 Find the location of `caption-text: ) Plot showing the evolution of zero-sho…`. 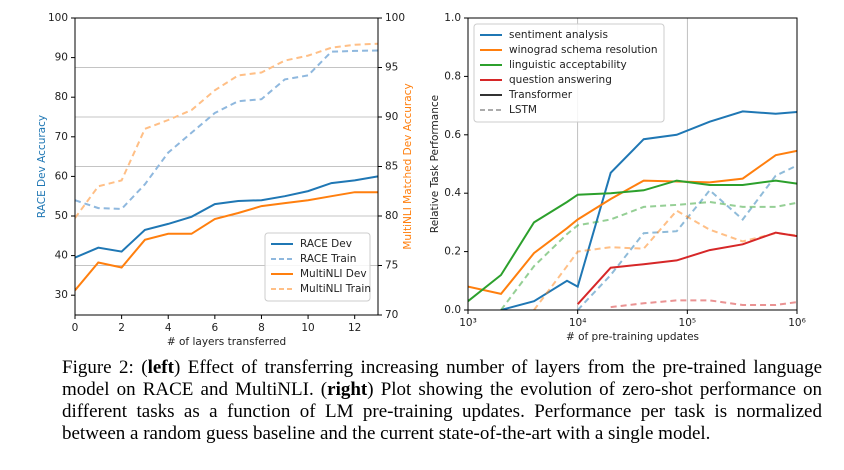

caption-text: ) Plot showing the evolution of zero-sho… is located at coordinates (442, 411).